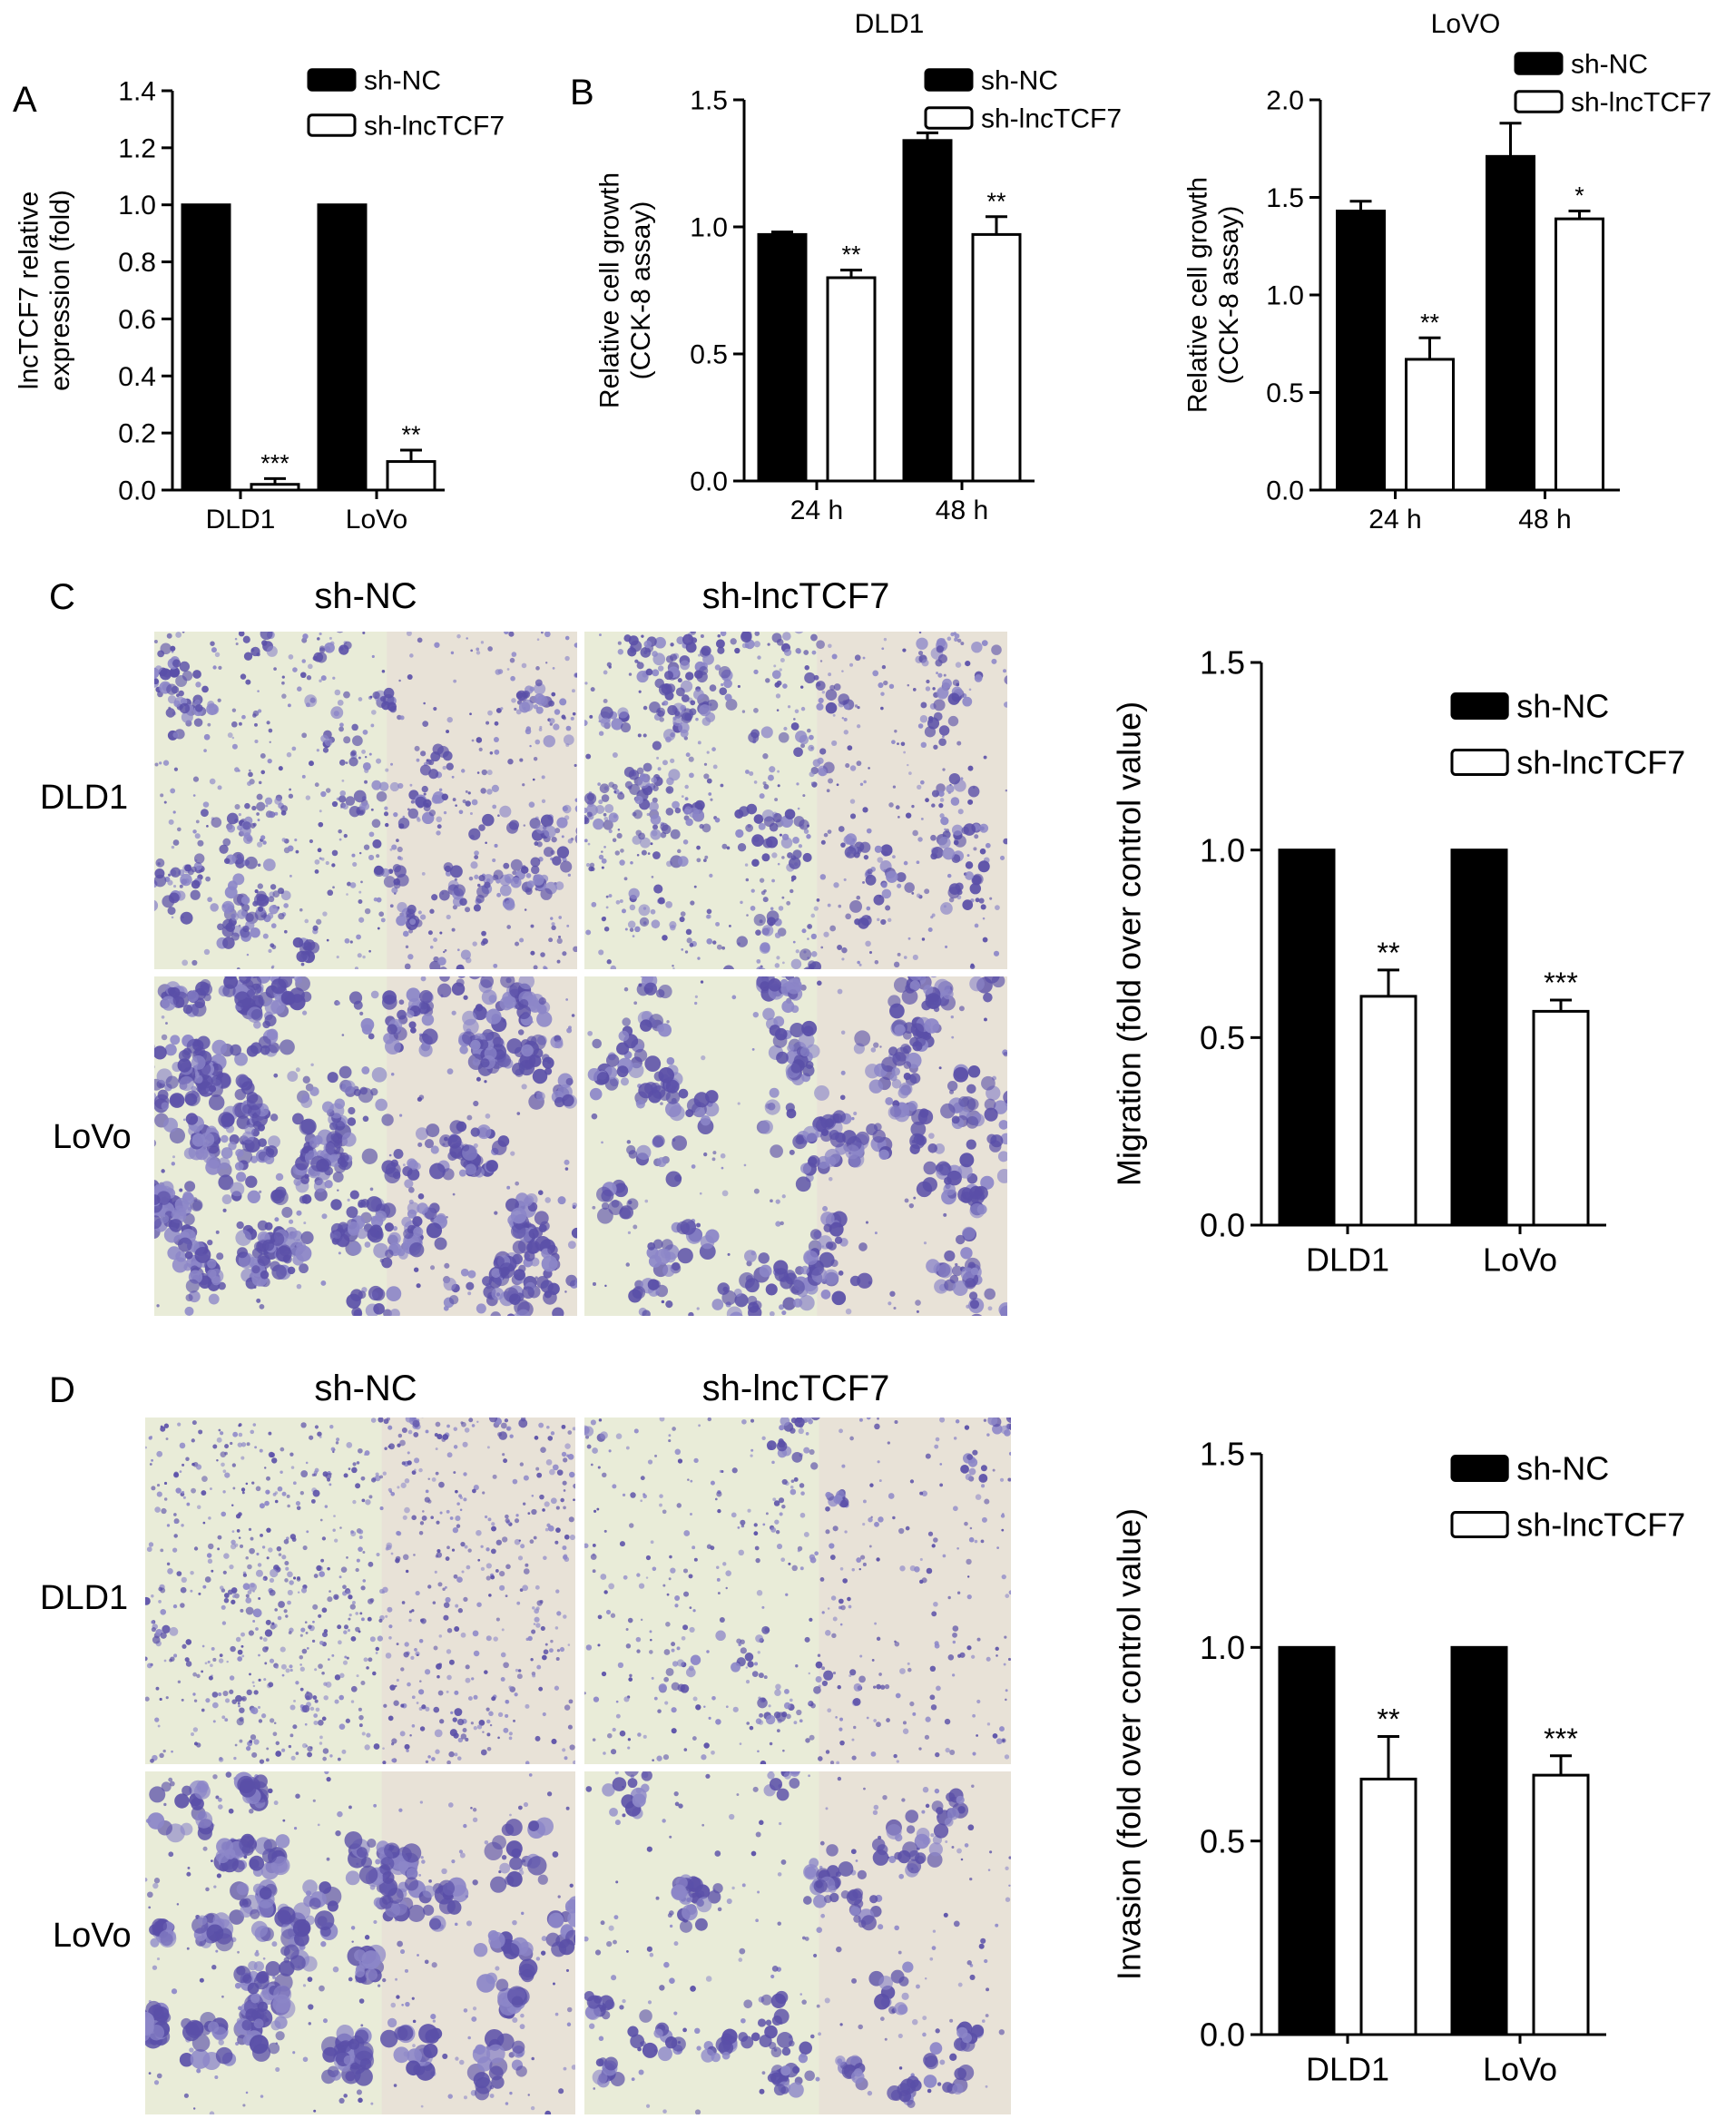  Describe the element at coordinates (1544, 520) in the screenshot. I see `x-tick-label: 48 h` at that location.